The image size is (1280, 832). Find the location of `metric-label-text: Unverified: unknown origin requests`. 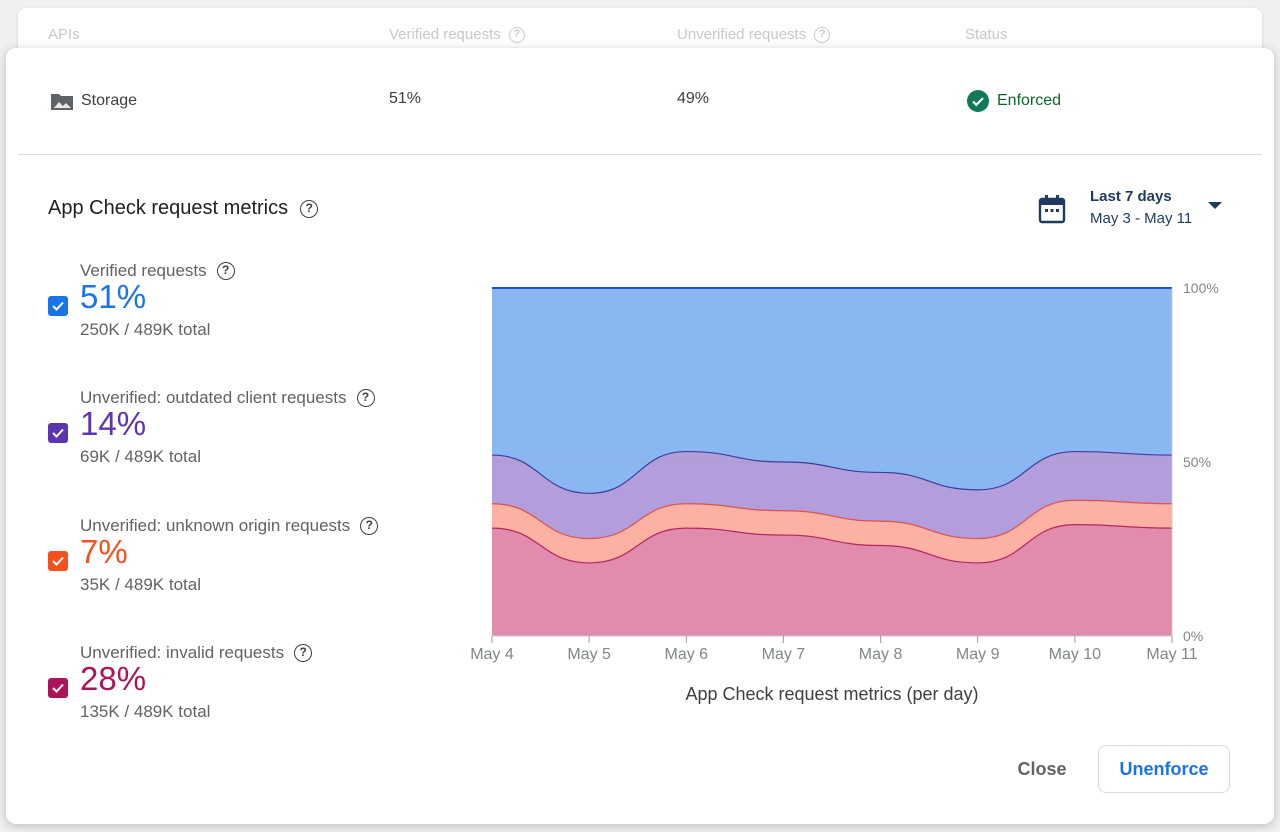

metric-label-text: Unverified: unknown origin requests is located at coordinates (215, 525).